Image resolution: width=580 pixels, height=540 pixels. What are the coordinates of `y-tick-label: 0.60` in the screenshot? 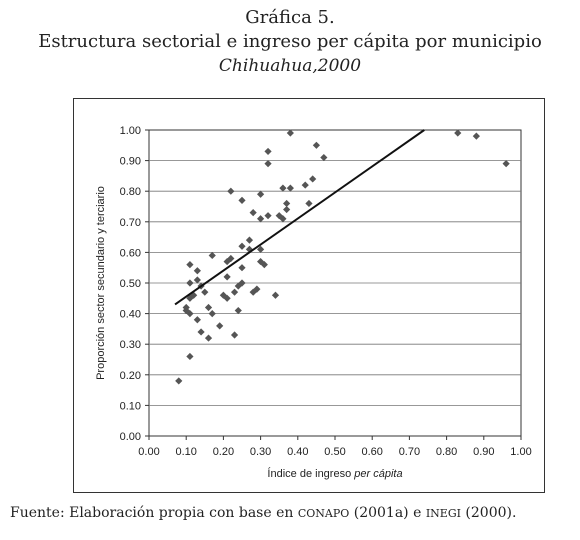 It's located at (130, 253).